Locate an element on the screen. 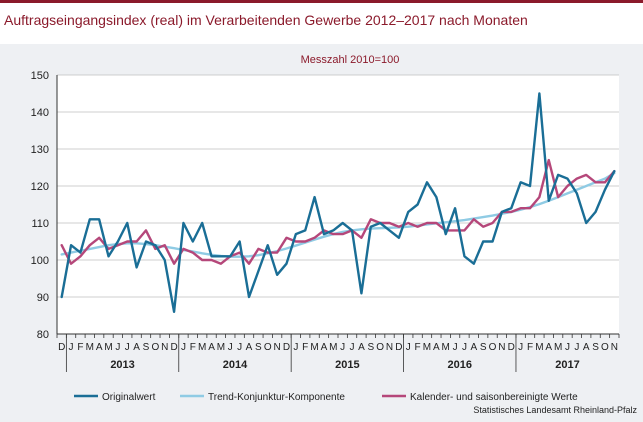 The width and height of the screenshot is (643, 422). y-tick-label: 150 is located at coordinates (40, 76).